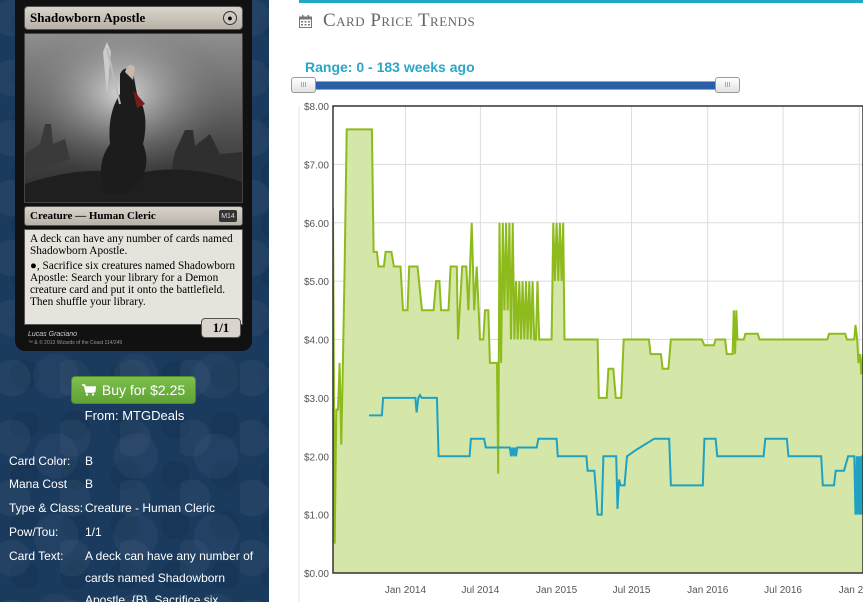 This screenshot has width=863, height=602. Describe the element at coordinates (36, 556) in the screenshot. I see `detail-label: Card Text:` at that location.